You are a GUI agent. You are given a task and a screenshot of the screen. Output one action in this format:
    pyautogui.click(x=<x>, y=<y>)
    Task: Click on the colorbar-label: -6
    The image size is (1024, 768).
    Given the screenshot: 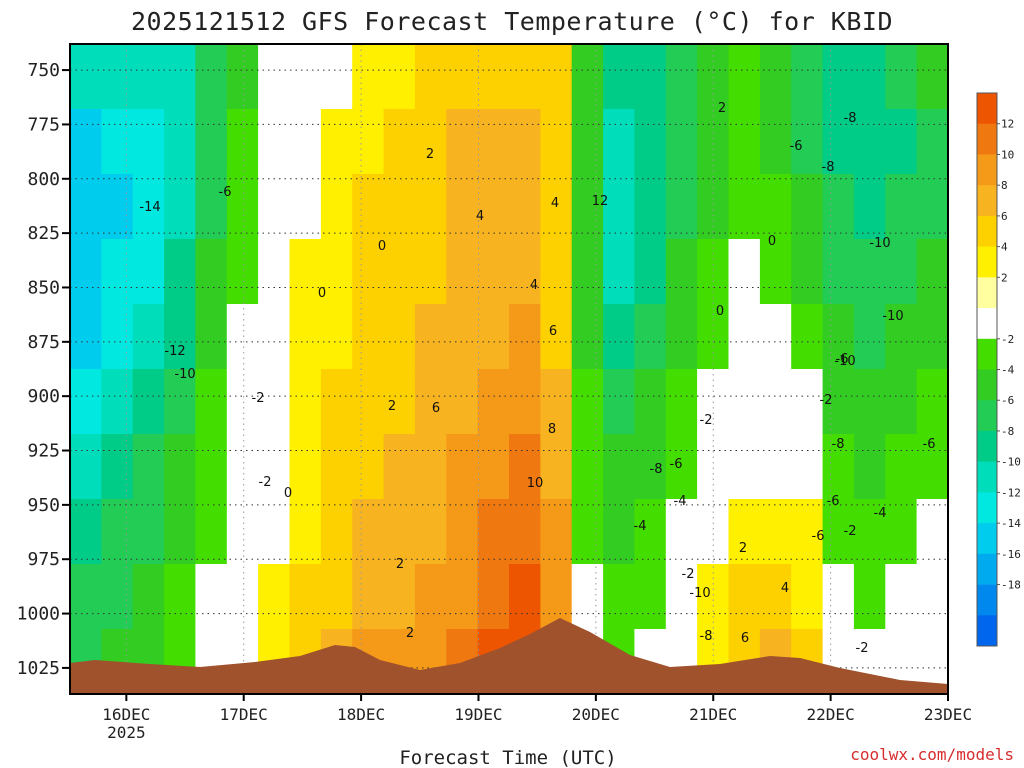 What is the action you would take?
    pyautogui.click(x=1007, y=400)
    